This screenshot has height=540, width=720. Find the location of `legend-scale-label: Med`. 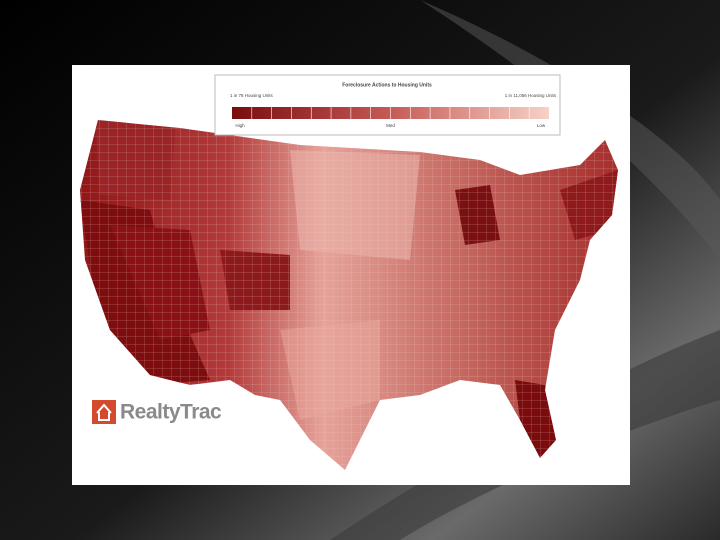

legend-scale-label: Med is located at coordinates (390, 125).